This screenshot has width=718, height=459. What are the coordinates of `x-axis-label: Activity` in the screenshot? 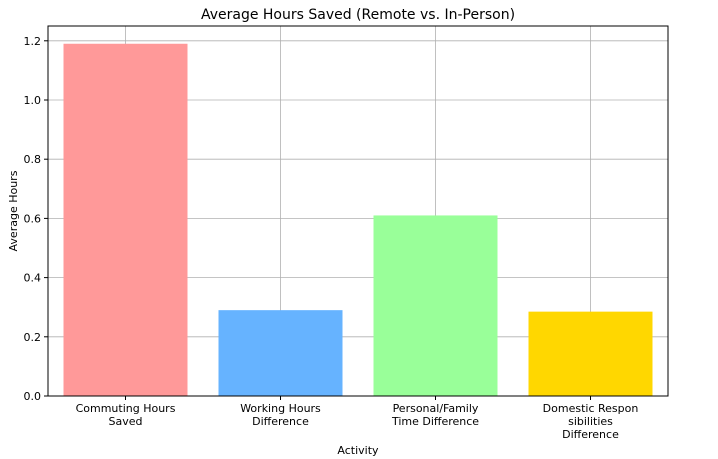 It's located at (358, 450).